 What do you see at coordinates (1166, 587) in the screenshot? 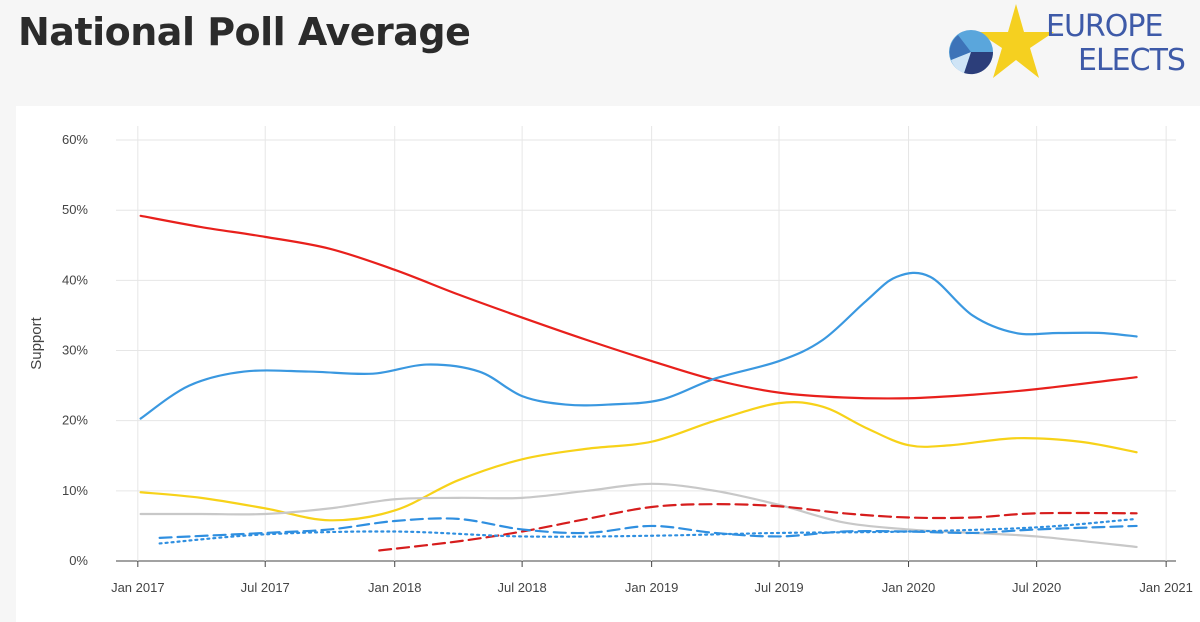
I see `x-tick-label: Jan 2021` at bounding box center [1166, 587].